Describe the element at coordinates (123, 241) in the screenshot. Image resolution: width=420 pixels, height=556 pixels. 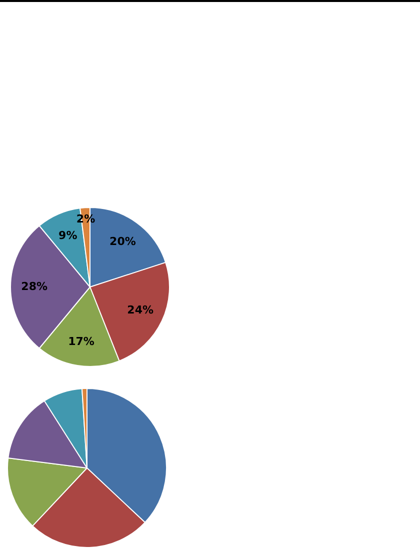
I see `data-label: 20%` at that location.